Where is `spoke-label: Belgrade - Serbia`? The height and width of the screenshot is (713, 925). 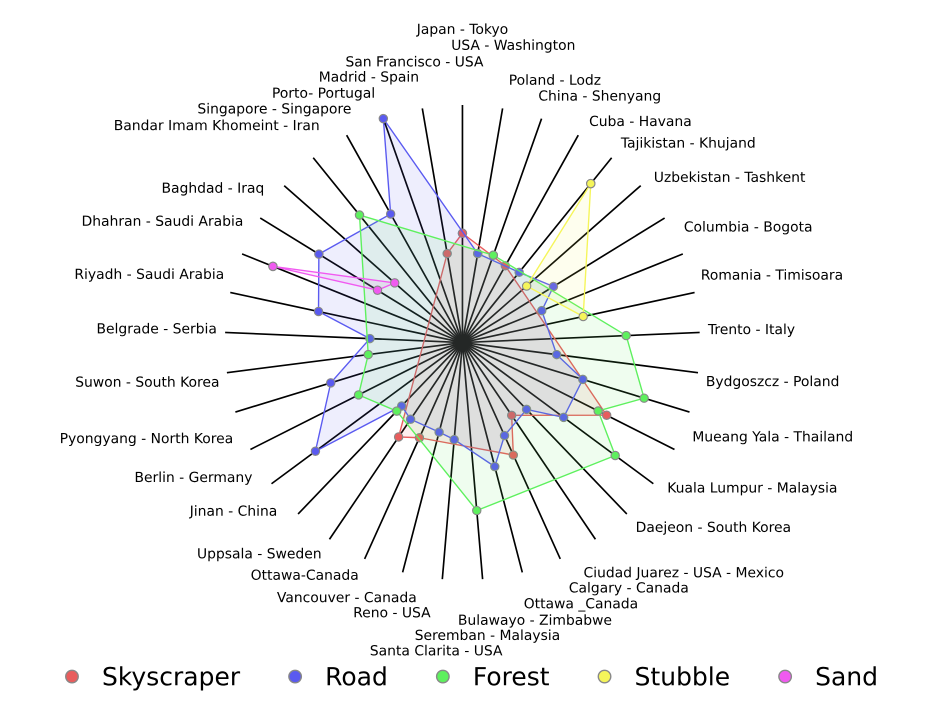
spoke-label: Belgrade - Serbia is located at coordinates (157, 329).